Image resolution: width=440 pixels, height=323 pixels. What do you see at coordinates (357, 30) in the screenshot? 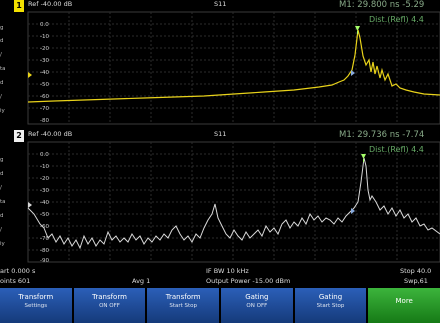
I see `marker-1-top` at bounding box center [357, 30].